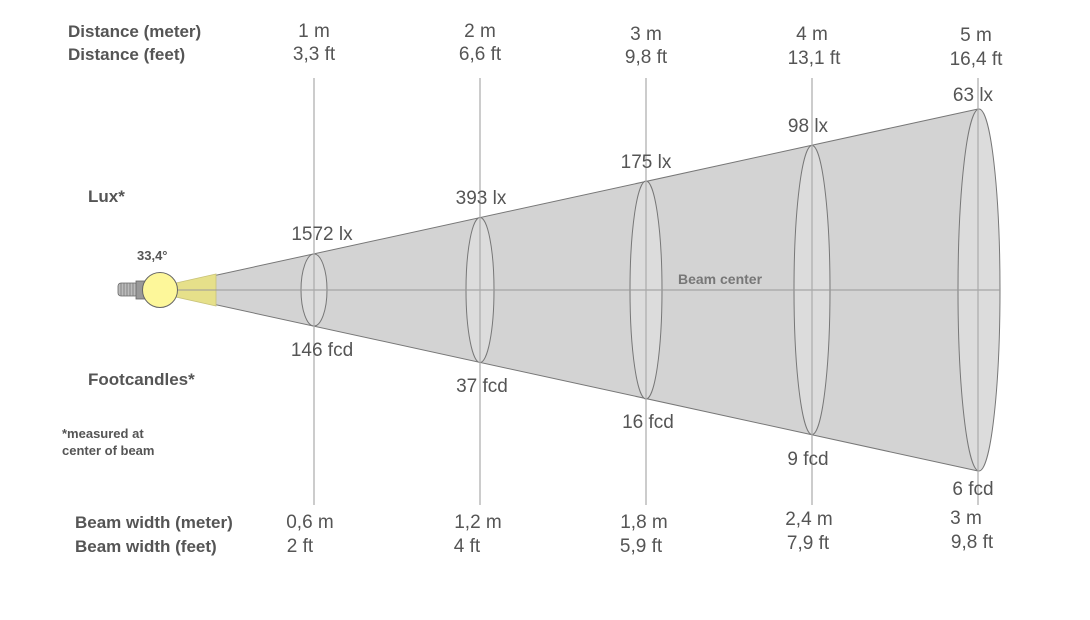 The width and height of the screenshot is (1090, 620). Describe the element at coordinates (480, 31) in the screenshot. I see `distance-m-2: 2 m` at that location.